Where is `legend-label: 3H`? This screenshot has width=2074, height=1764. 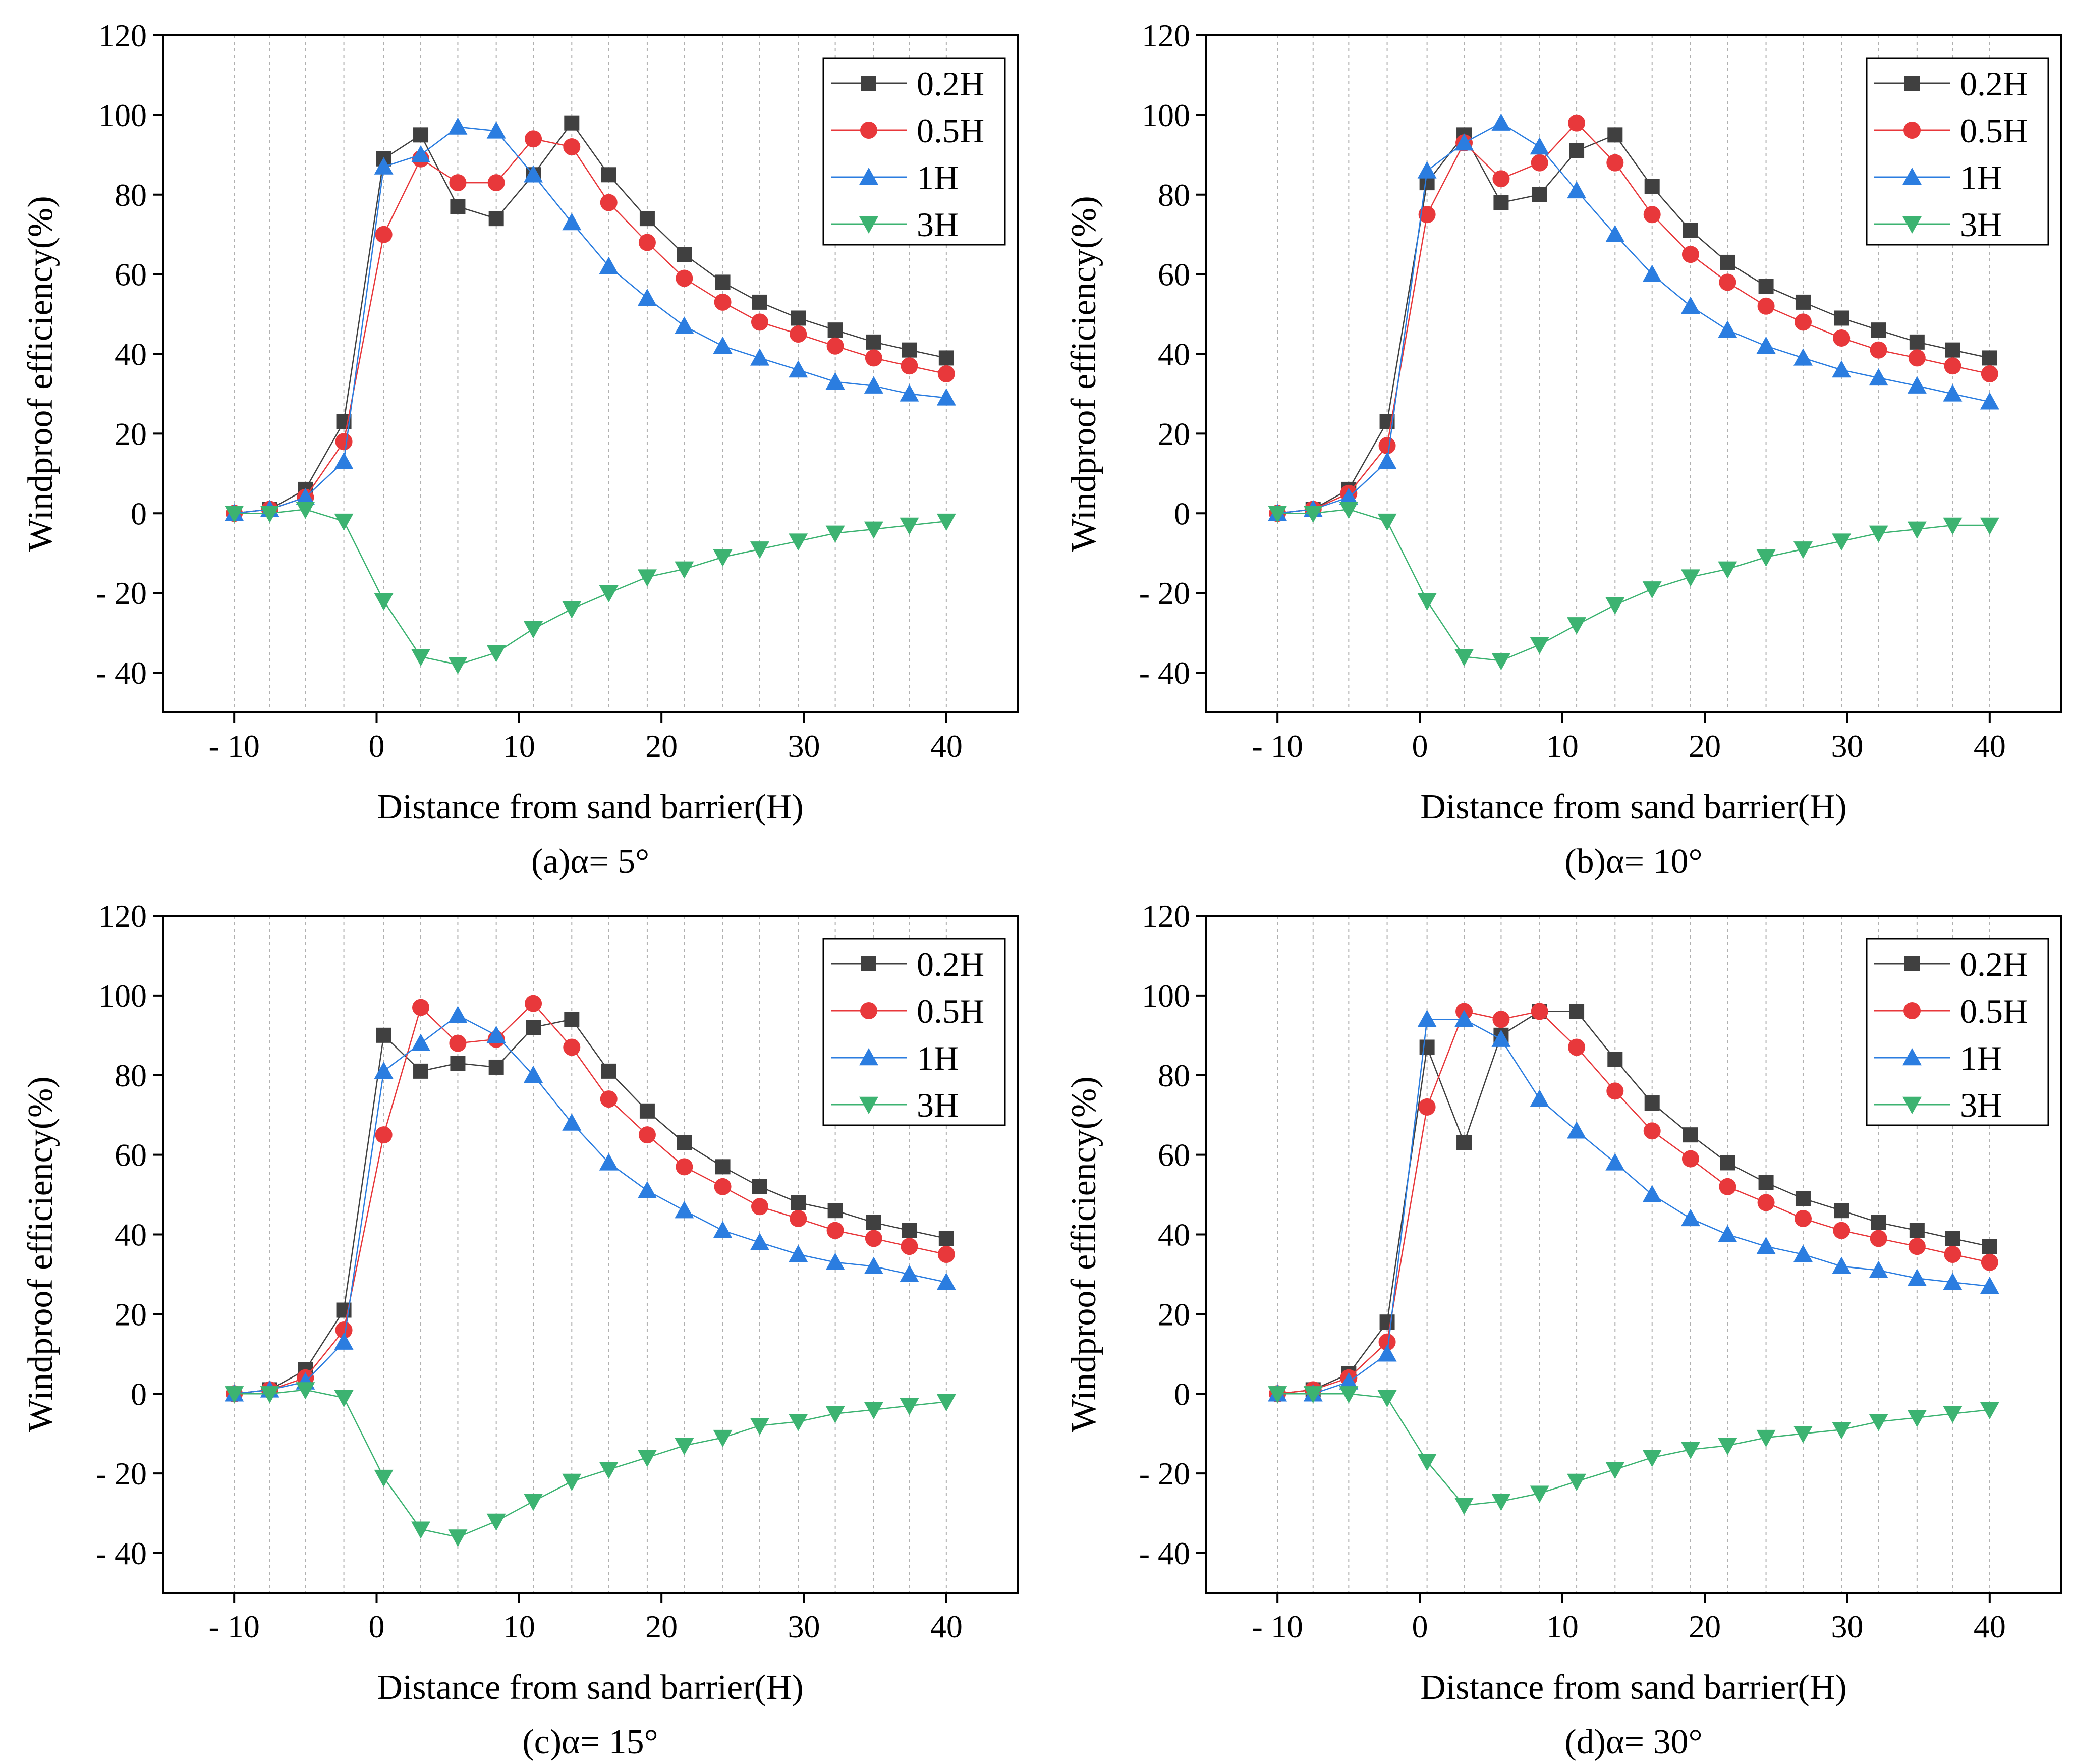
legend-label: 3H is located at coordinates (938, 1105).